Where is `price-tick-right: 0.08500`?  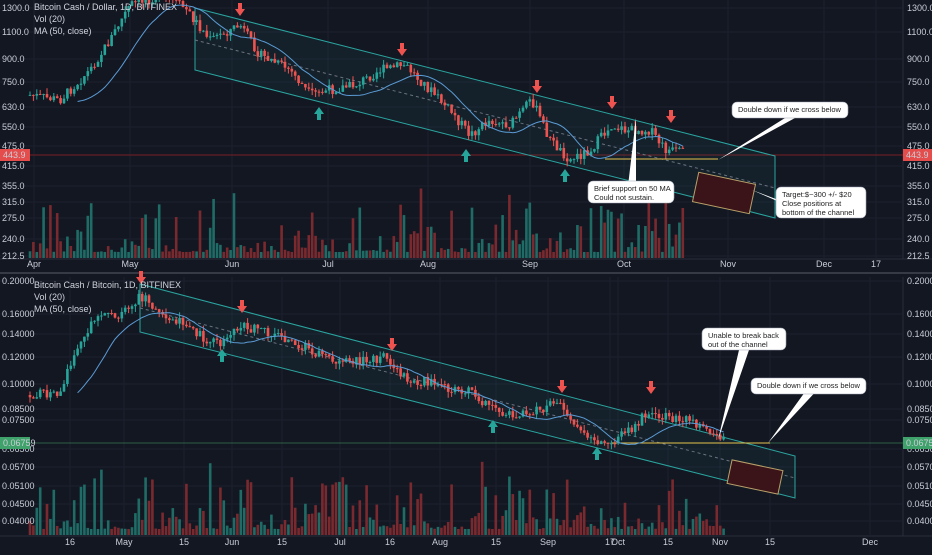 price-tick-right: 0.08500 is located at coordinates (919, 409).